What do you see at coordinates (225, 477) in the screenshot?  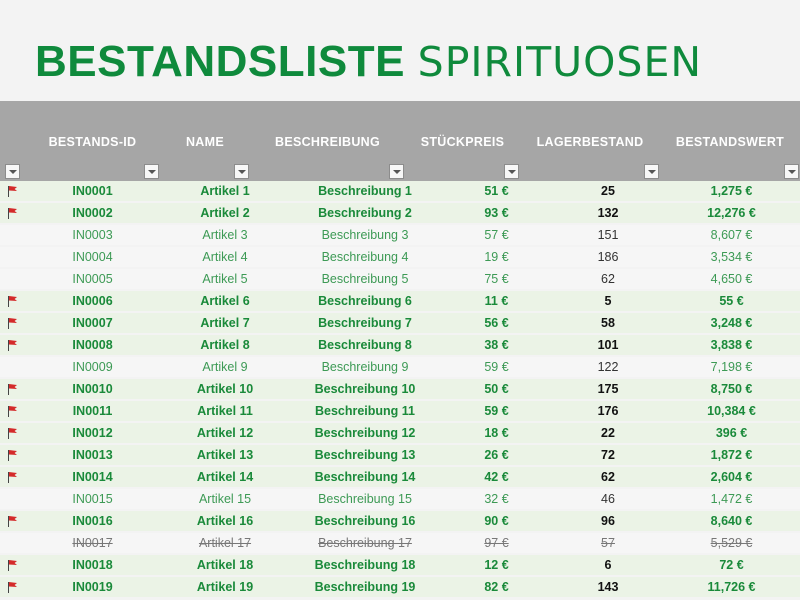 I see `name-cell: Artikel 14` at bounding box center [225, 477].